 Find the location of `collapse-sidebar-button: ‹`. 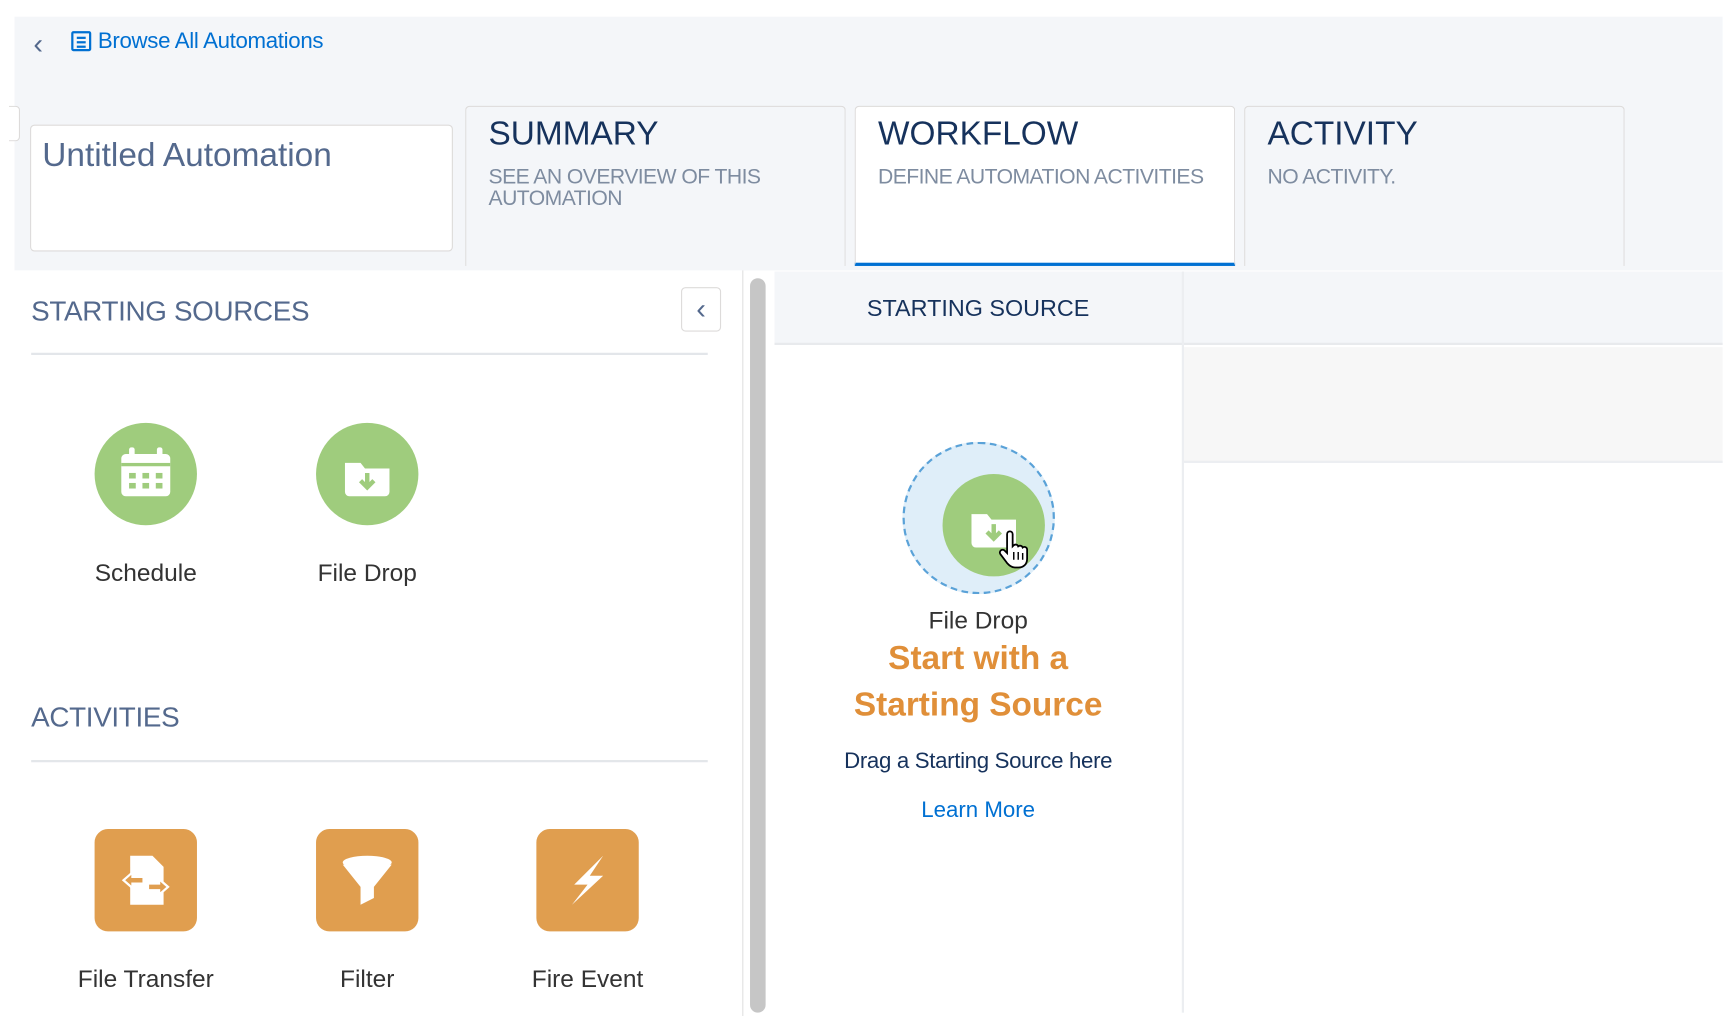

collapse-sidebar-button: ‹ is located at coordinates (701, 309).